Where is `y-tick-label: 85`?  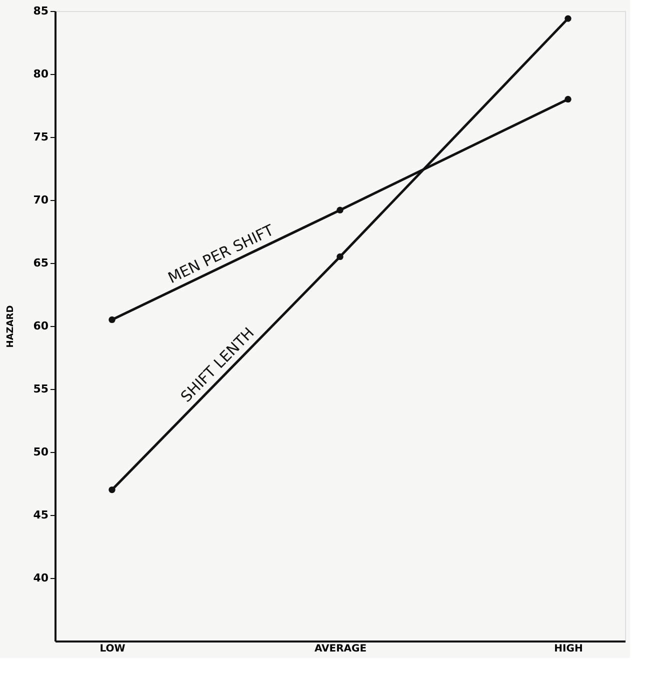
y-tick-label: 85 is located at coordinates (40, 11).